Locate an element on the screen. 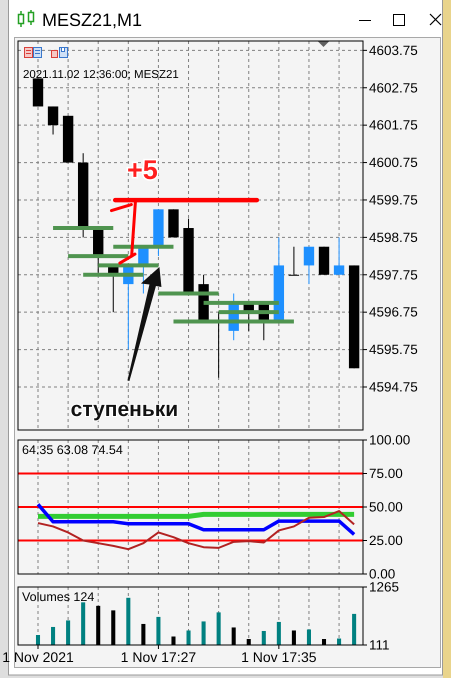  chart-title: 64.35 63.08 74.54 is located at coordinates (72, 450).